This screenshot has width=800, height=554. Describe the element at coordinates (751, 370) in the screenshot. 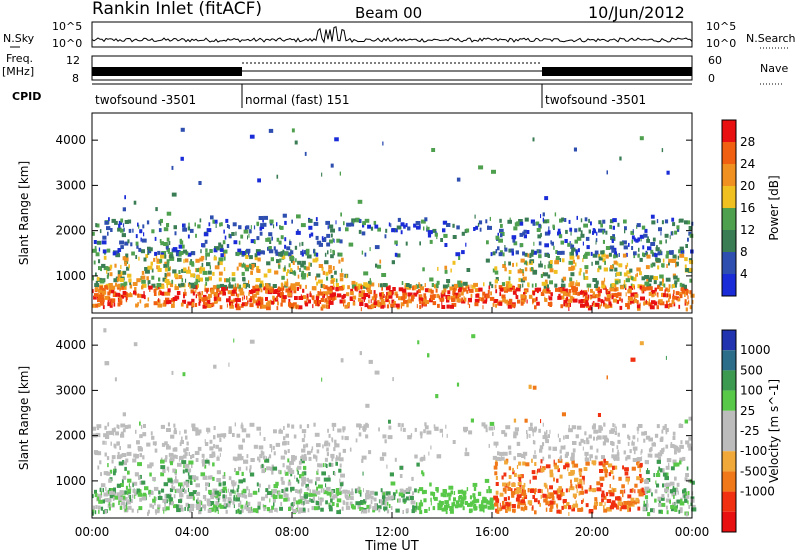

I see `velocity-colorbar-tick: 500` at that location.